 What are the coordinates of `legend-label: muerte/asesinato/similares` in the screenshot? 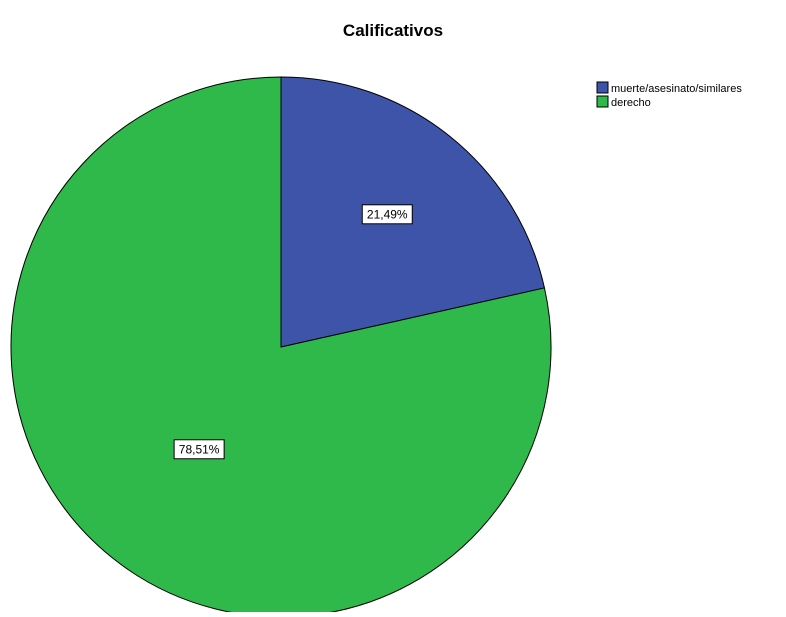 It's located at (676, 89).